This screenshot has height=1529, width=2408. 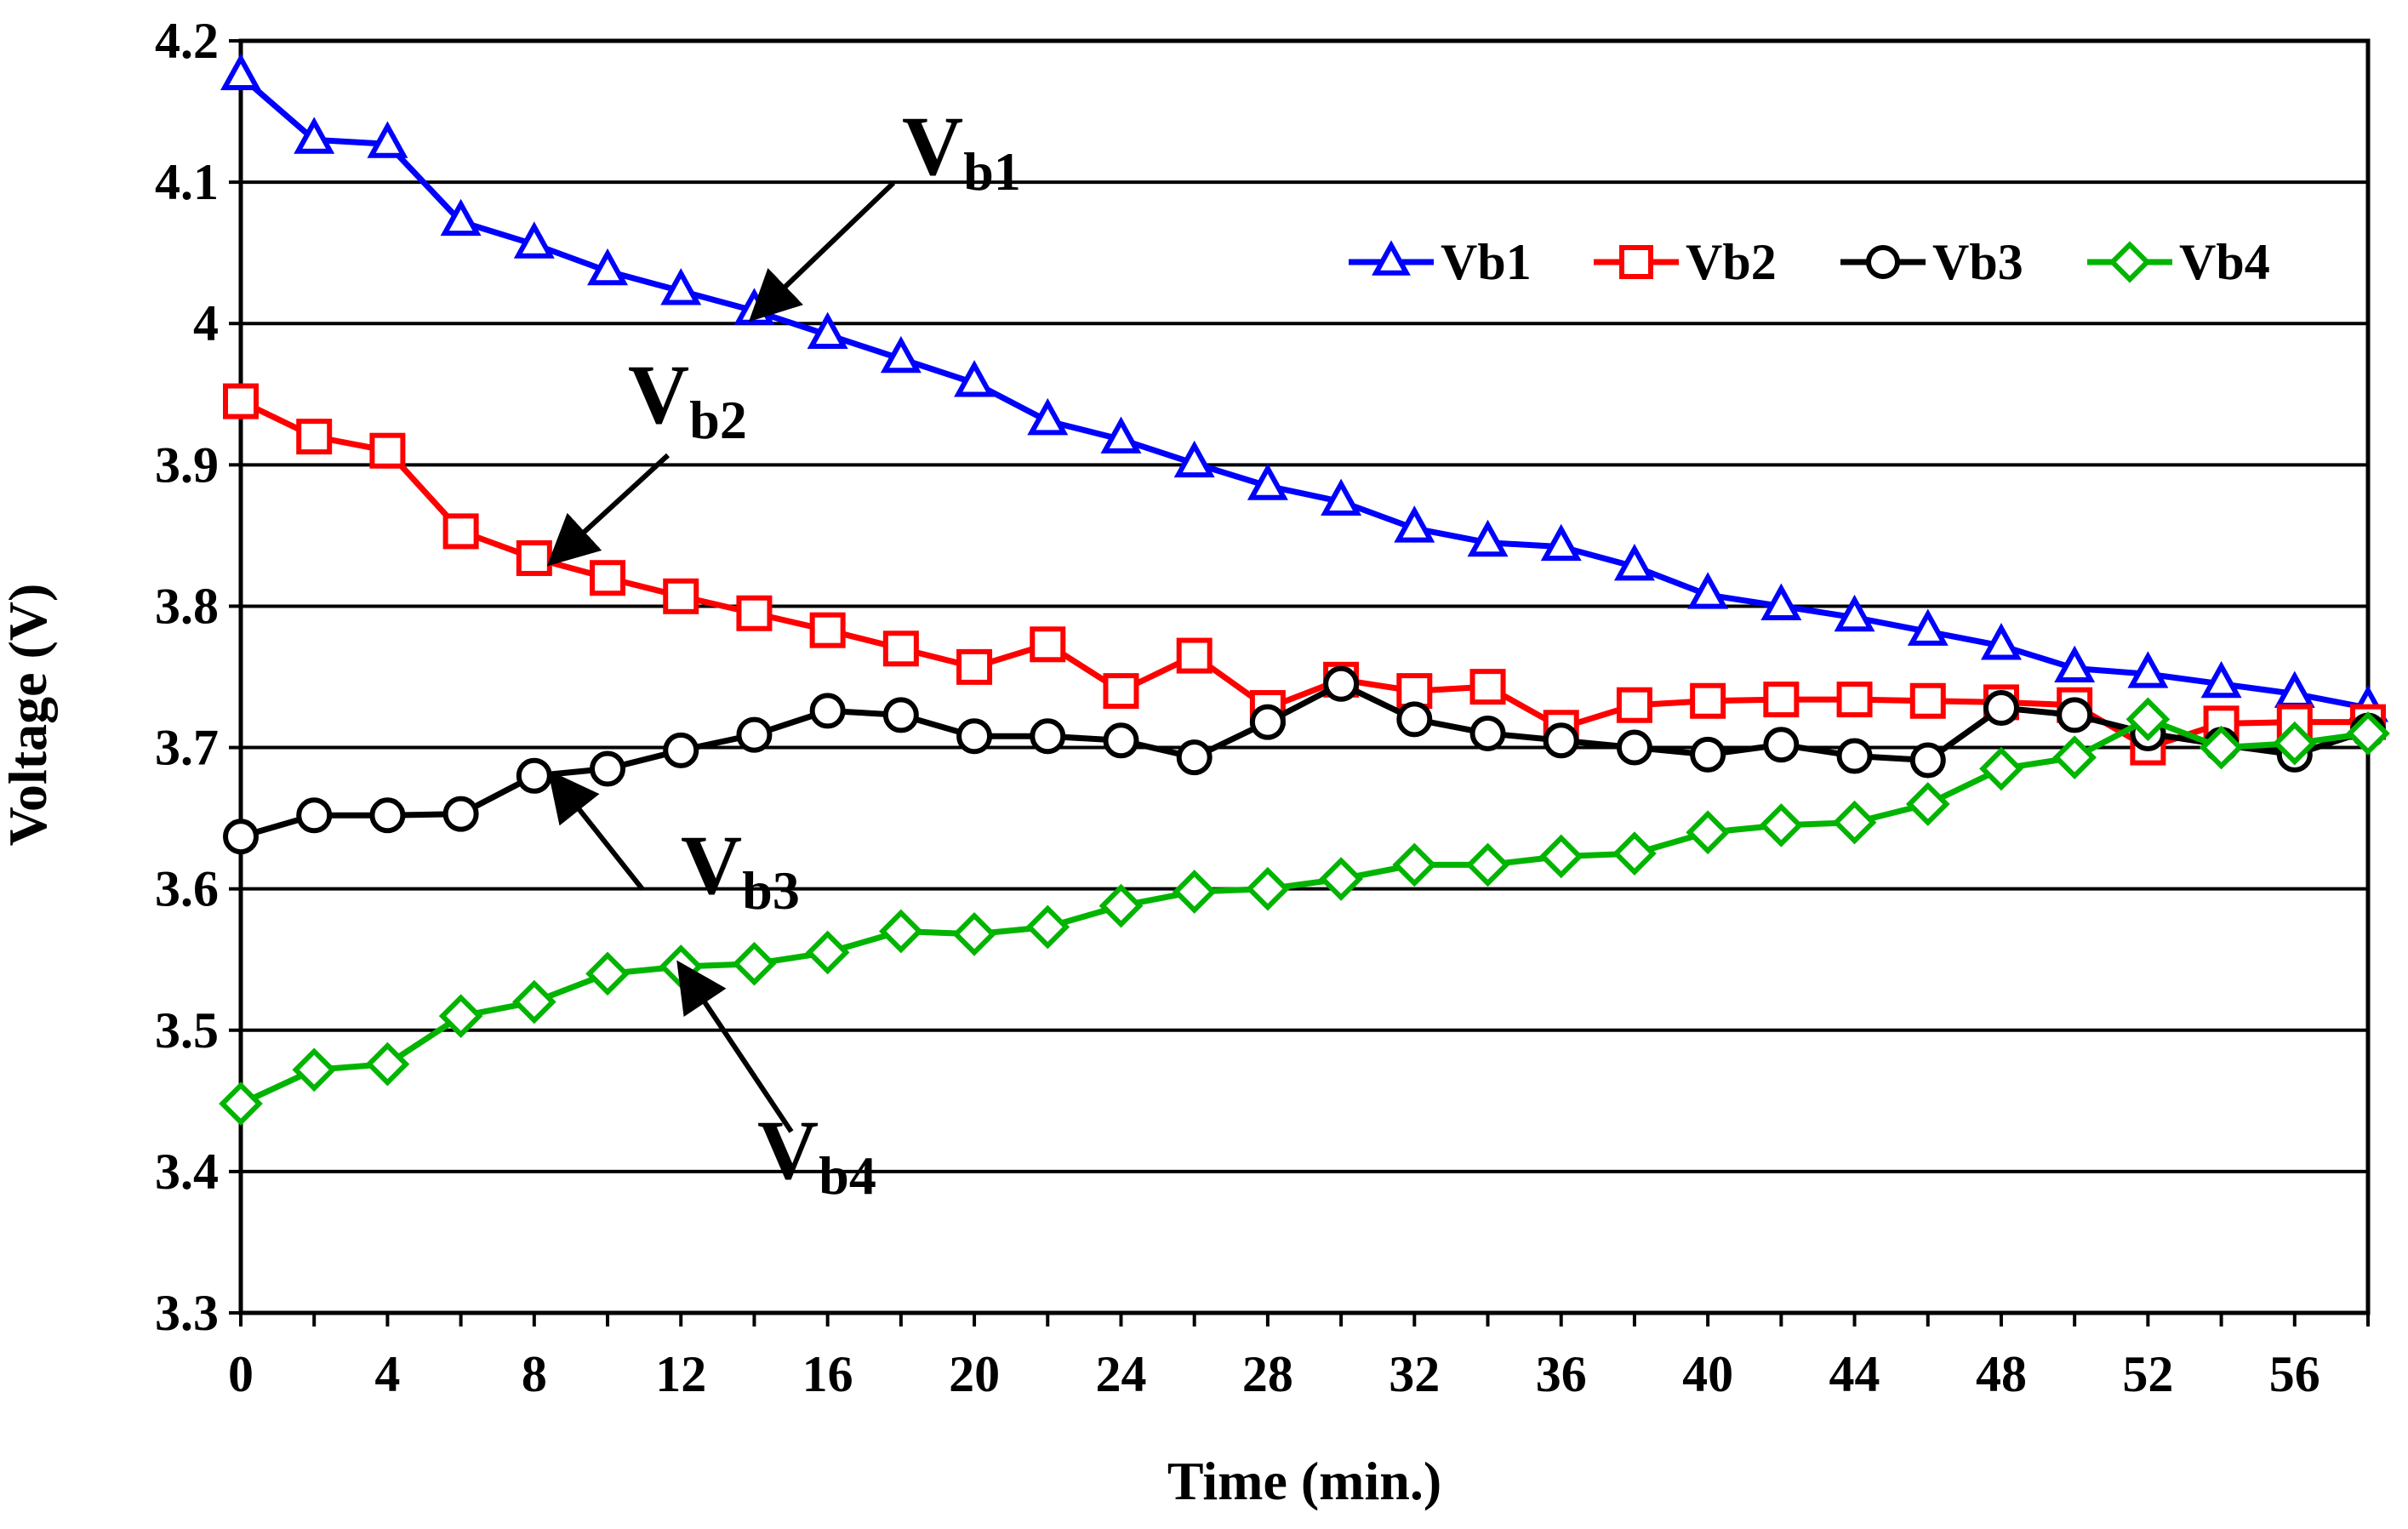 What do you see at coordinates (1809, 262) in the screenshot?
I see `legend: Vb1 Vb2 Vb3 Vb4` at bounding box center [1809, 262].